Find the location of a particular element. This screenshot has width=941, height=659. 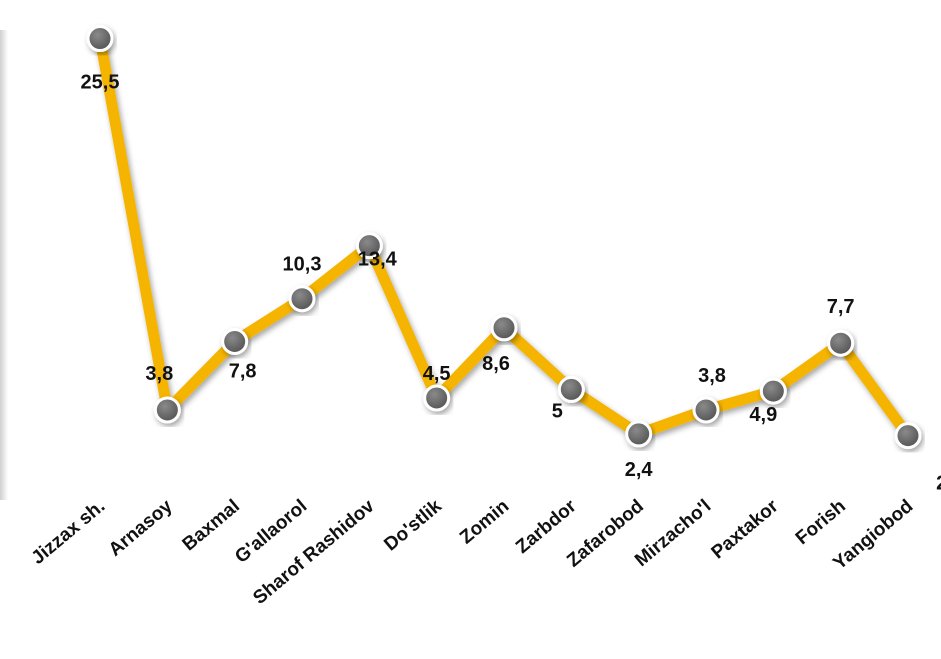

value-label-3: 10,3 is located at coordinates (302, 265).